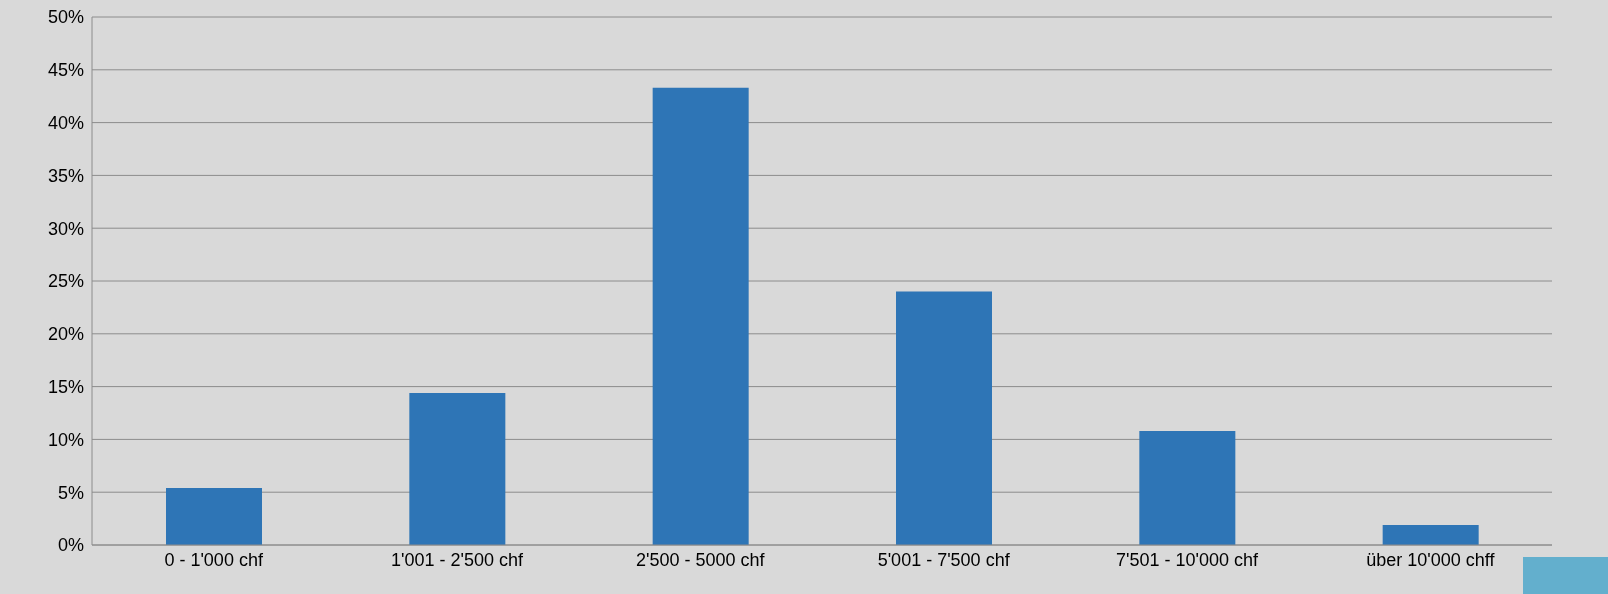 The width and height of the screenshot is (1608, 594). Describe the element at coordinates (65, 386) in the screenshot. I see `y-tick-label: 15%` at that location.